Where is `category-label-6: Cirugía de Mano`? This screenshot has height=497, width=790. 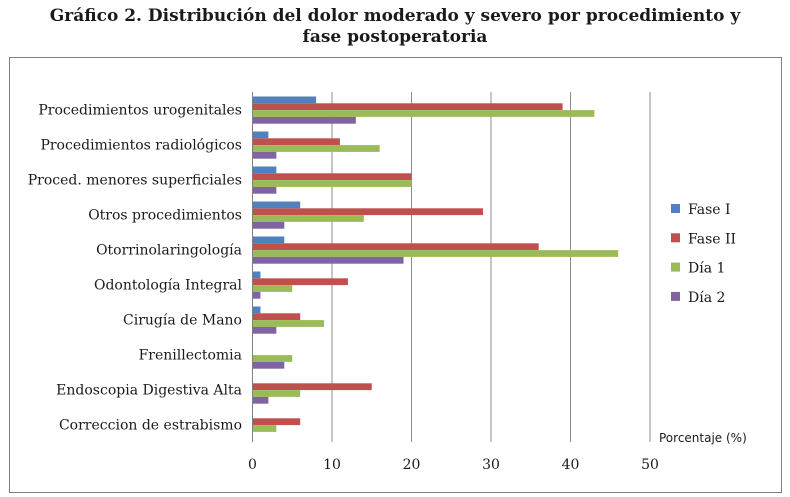 category-label-6: Cirugía de Mano is located at coordinates (182, 321).